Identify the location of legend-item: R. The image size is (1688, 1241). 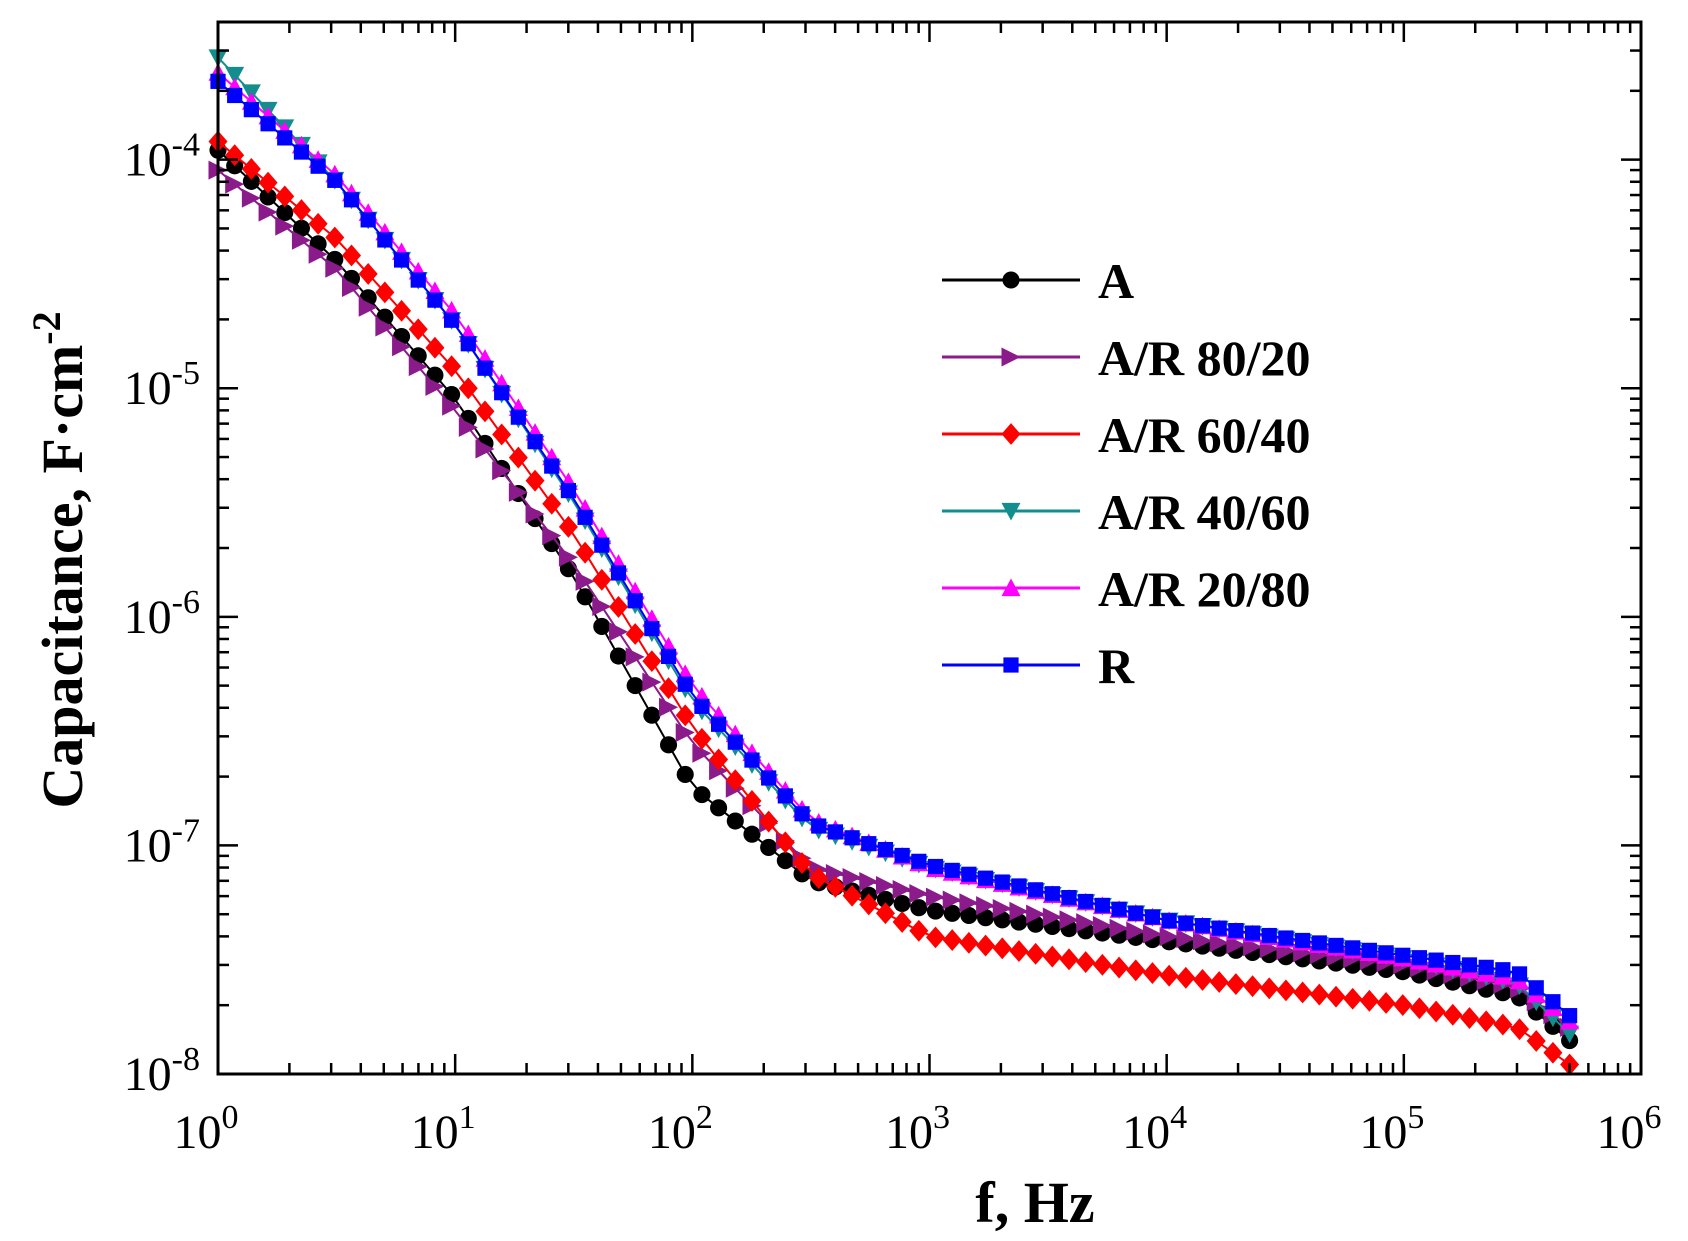
(1038, 666).